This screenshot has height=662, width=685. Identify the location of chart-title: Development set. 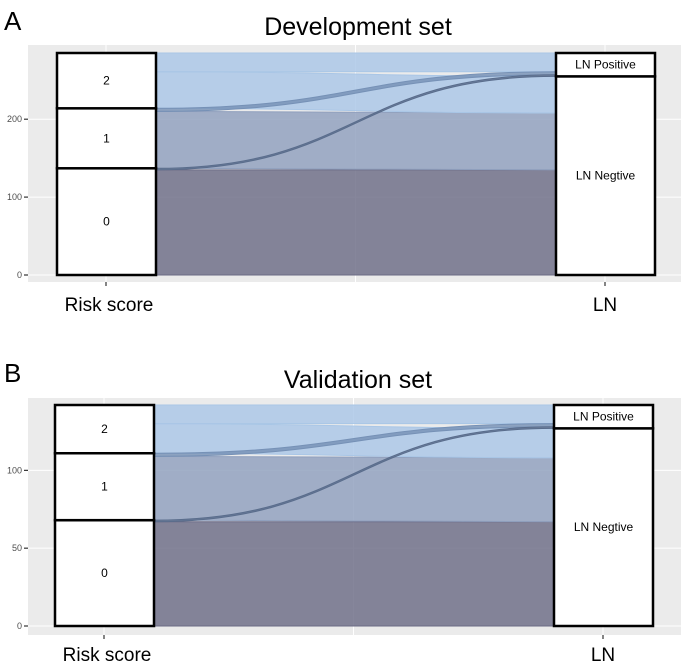
(358, 27).